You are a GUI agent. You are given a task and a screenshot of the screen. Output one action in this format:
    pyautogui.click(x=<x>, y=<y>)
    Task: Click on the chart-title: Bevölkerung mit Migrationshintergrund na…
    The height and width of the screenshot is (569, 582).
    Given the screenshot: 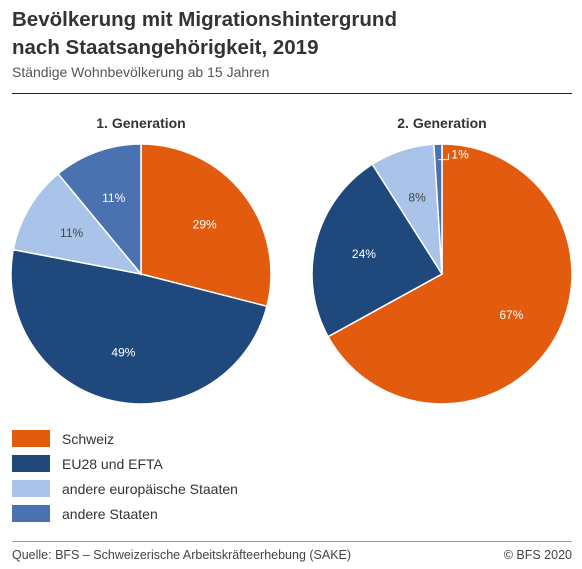 What is the action you would take?
    pyautogui.click(x=292, y=34)
    